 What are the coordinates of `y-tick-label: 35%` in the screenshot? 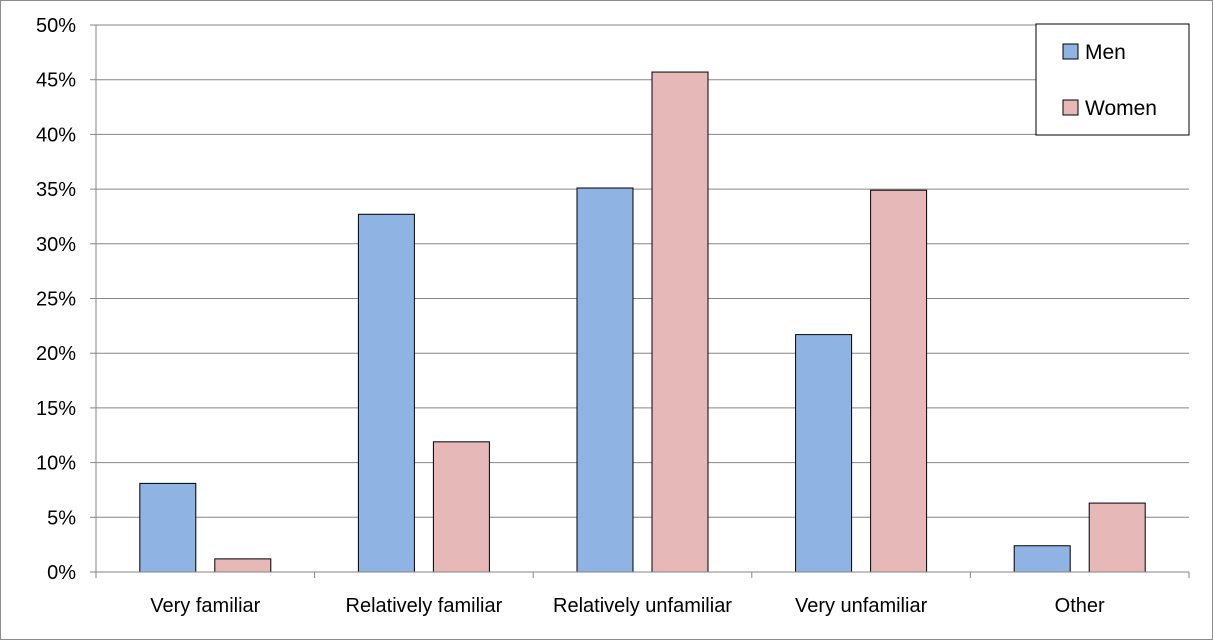 It's located at (56, 190).